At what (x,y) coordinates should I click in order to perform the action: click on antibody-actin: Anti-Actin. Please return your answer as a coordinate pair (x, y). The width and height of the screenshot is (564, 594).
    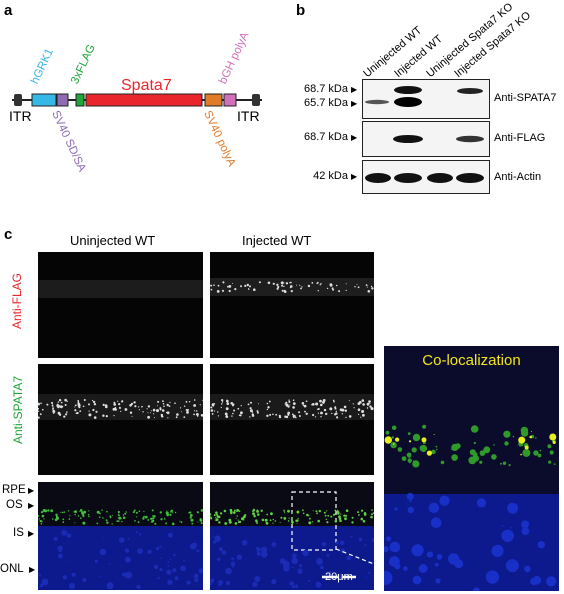
    Looking at the image, I should click on (518, 177).